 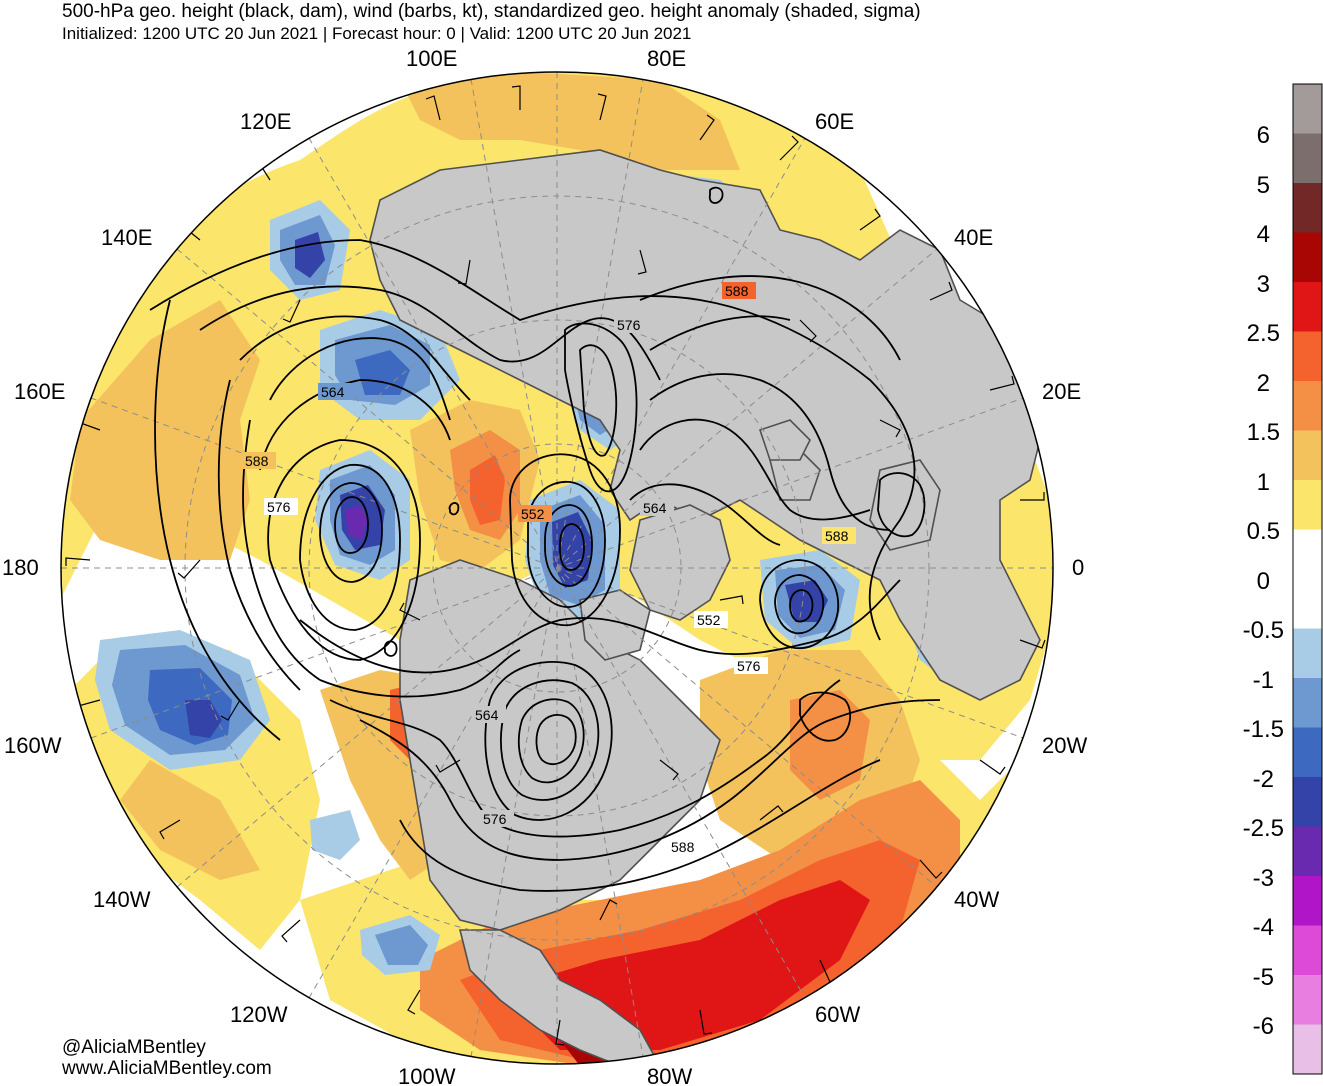 I want to click on colorbar-tick: 2, so click(x=1263, y=383).